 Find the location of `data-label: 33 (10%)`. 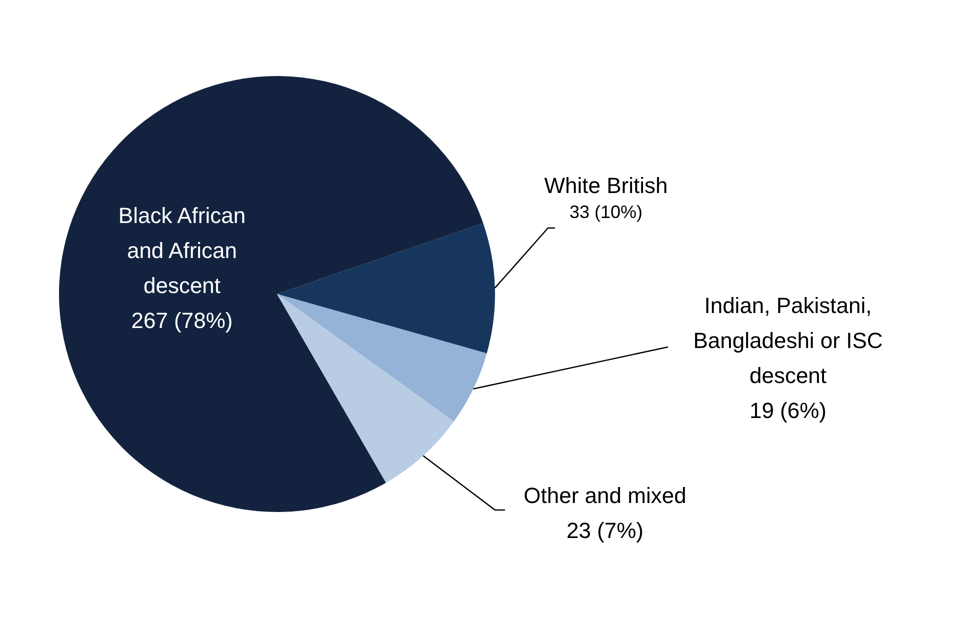

data-label: 33 (10%) is located at coordinates (606, 212).